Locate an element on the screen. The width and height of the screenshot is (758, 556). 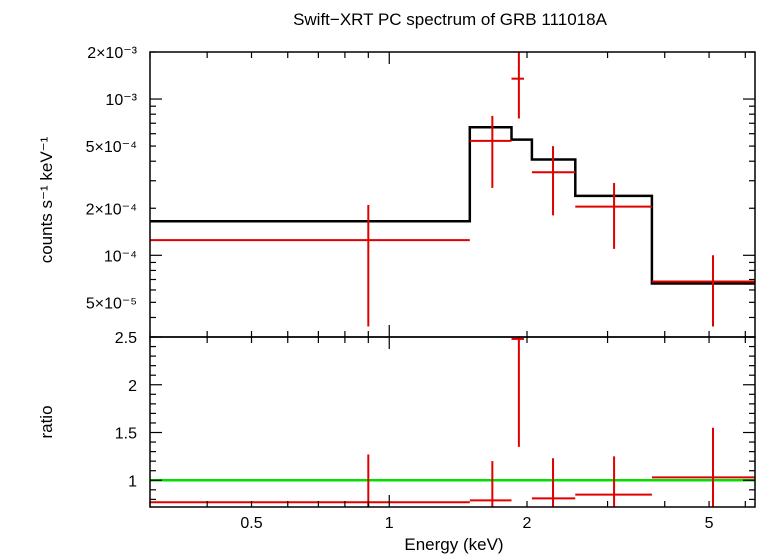
spectrum-y-tick-label: 10⁻³ is located at coordinates (121, 100).